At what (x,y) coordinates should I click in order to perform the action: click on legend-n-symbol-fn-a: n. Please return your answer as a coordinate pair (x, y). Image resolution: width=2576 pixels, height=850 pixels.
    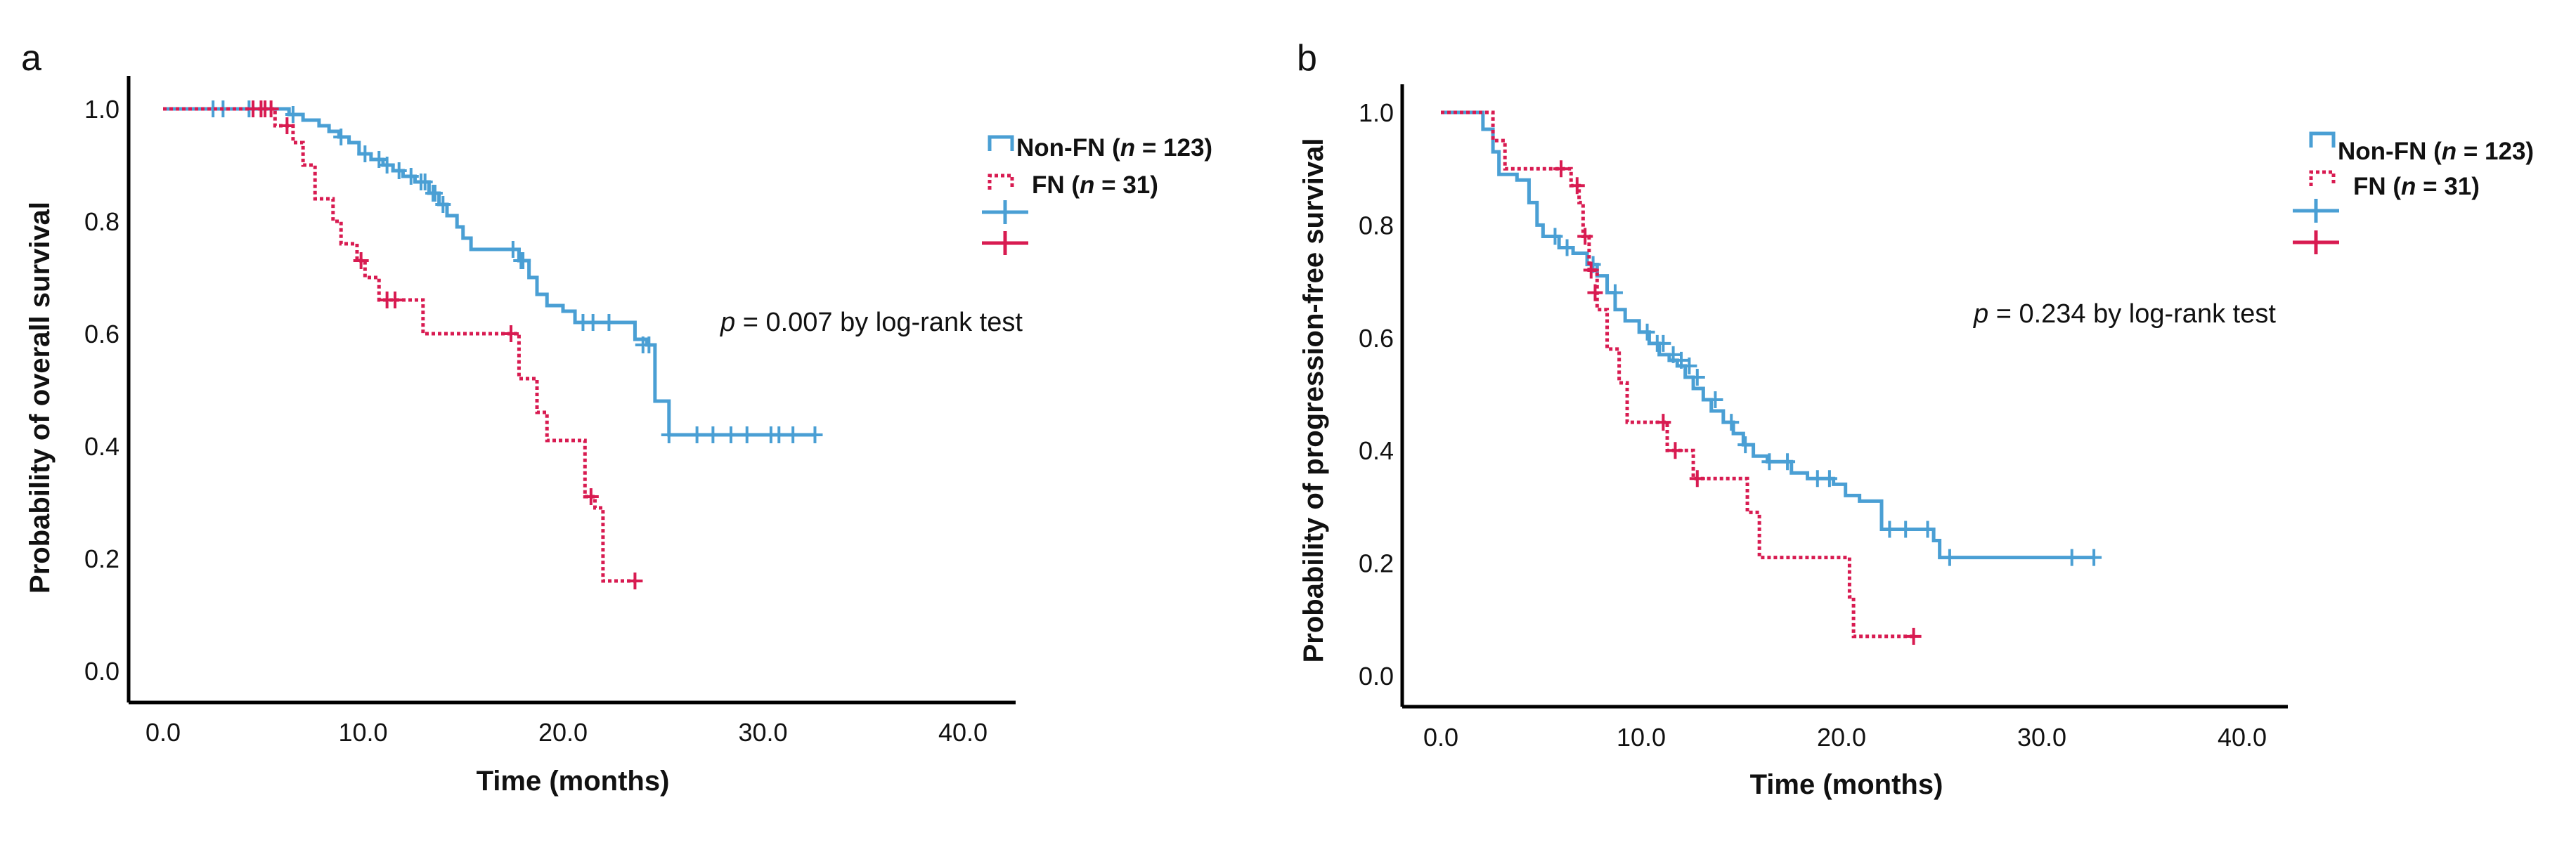
    Looking at the image, I should click on (1087, 185).